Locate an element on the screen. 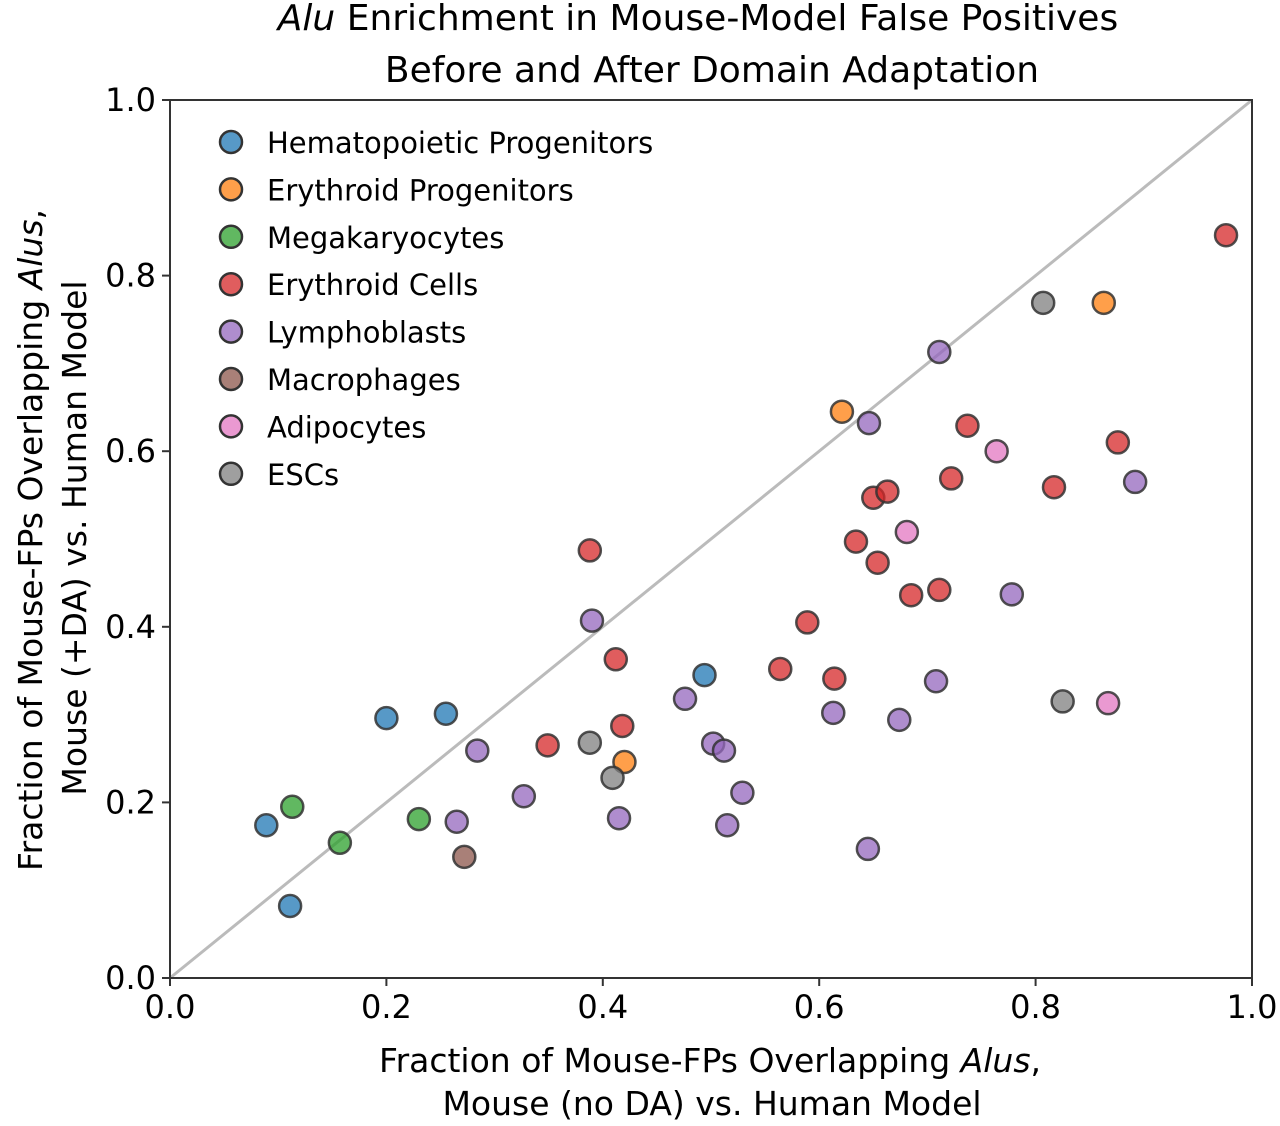 The image size is (1280, 1126). x-tick-label: 0.2 is located at coordinates (386, 1007).